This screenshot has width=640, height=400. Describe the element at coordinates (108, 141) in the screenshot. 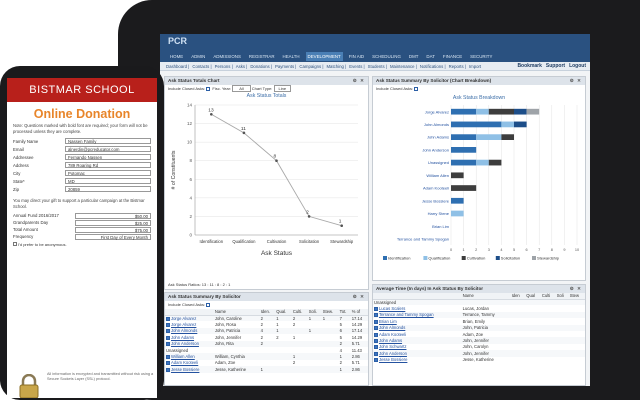

I see `field-input: Nassen Family` at that location.